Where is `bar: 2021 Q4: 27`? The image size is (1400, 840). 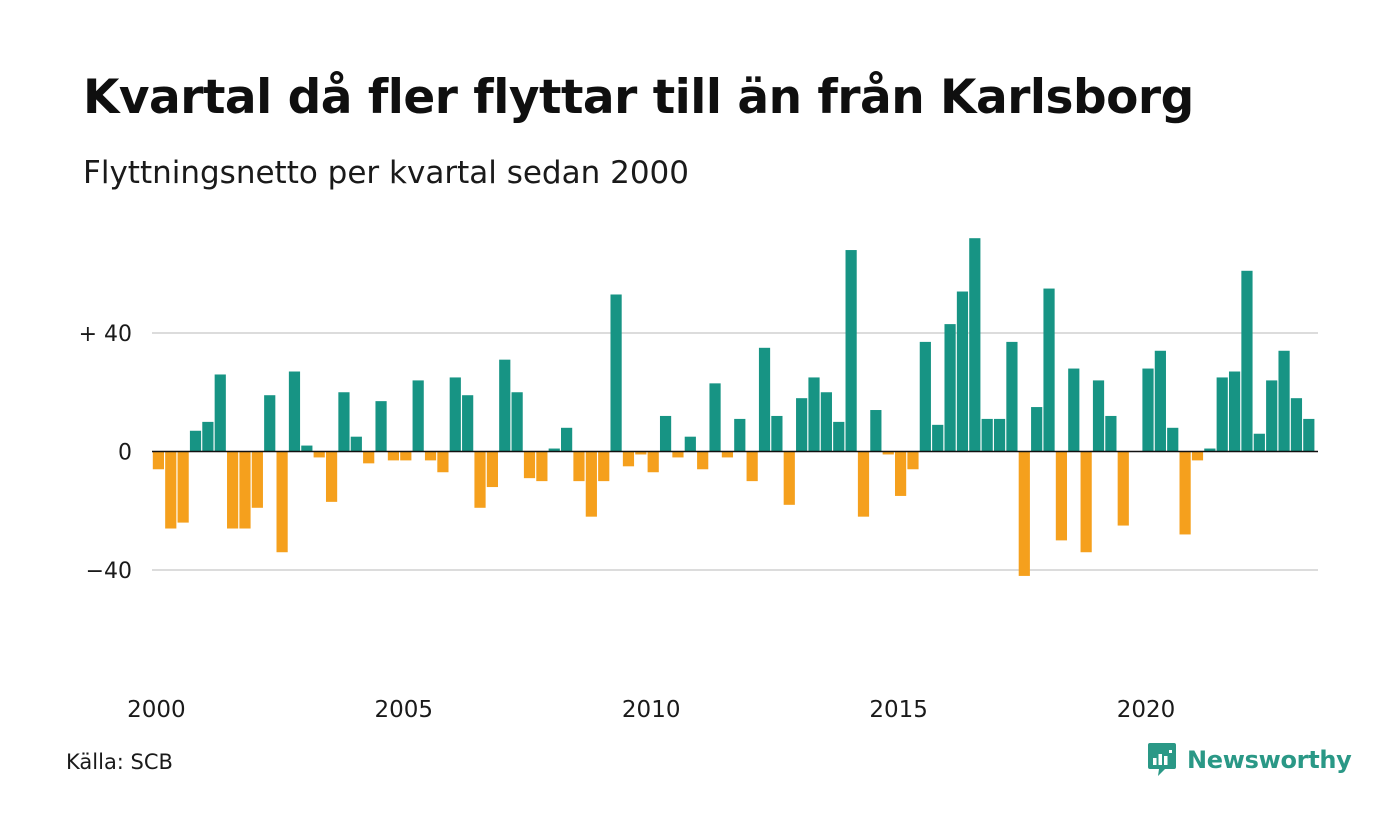
bar: 2021 Q4: 27 is located at coordinates (1234, 411).